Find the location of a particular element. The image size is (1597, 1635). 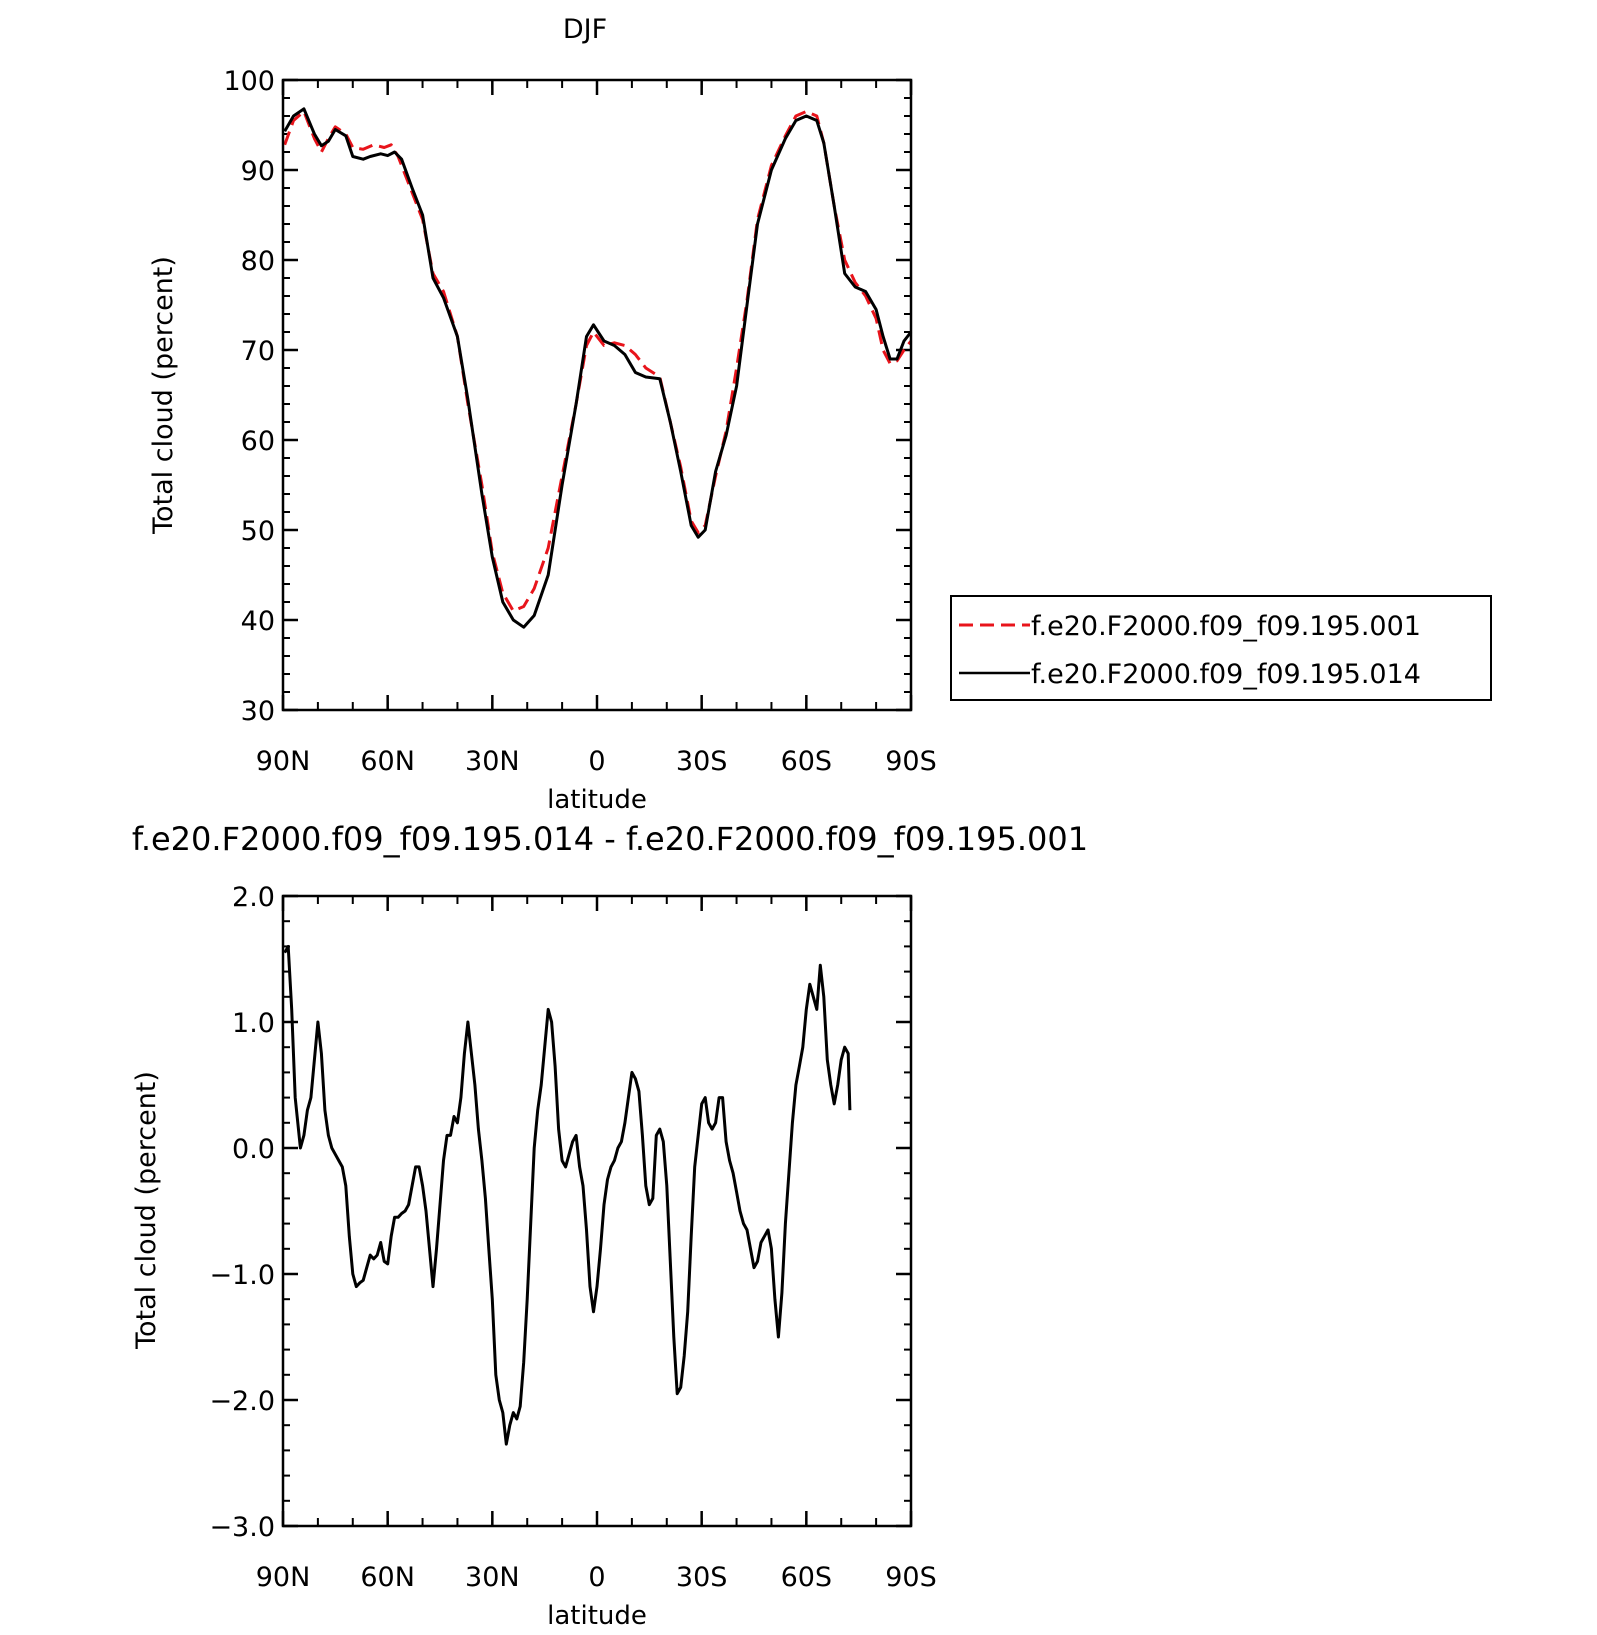

top-chart-series is located at coordinates (598, 368).